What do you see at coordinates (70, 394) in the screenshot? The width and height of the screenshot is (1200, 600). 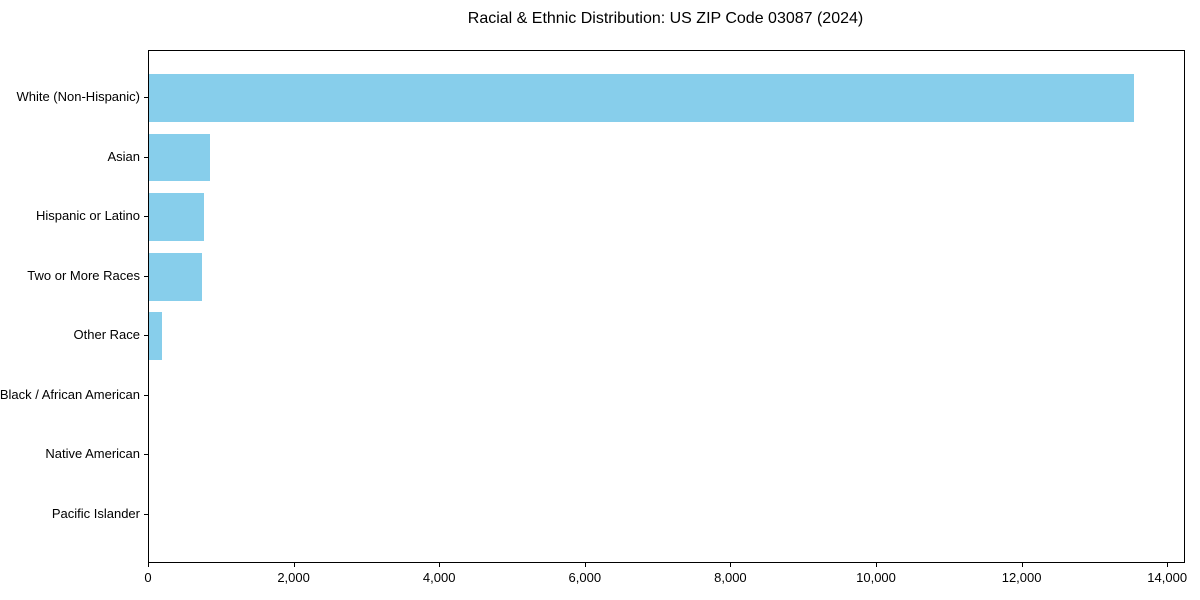 I see `y-tick-label: Black / African American` at bounding box center [70, 394].